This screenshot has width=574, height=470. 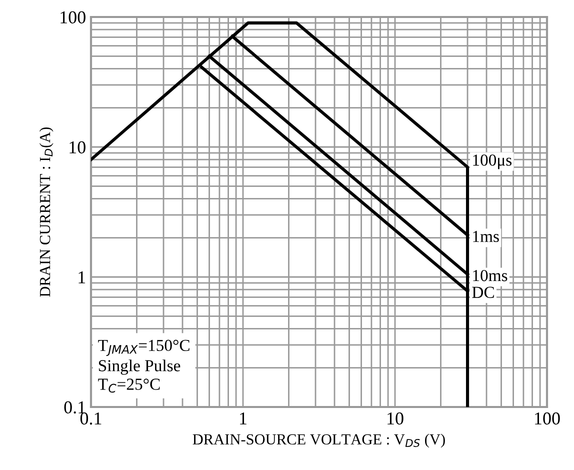 What do you see at coordinates (318, 441) in the screenshot?
I see `x-axis-title: DRAIN-SOURCE VOLTAGE : V$_{DS}$ (V)` at bounding box center [318, 441].